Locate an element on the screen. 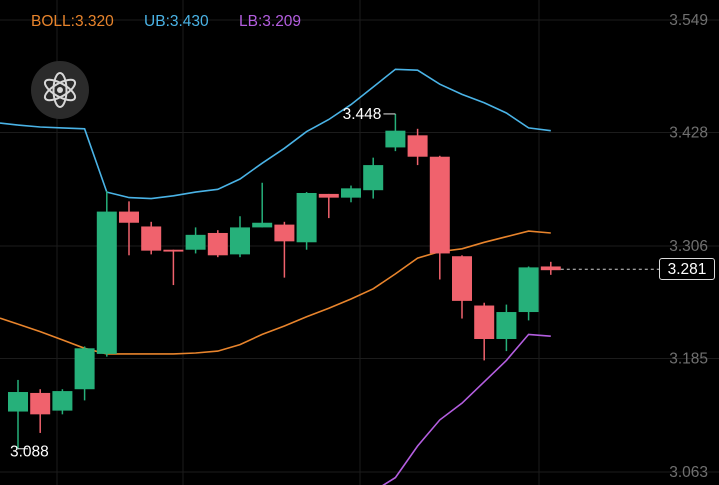 This screenshot has height=485, width=719. ub-legend-label: UB:3.430 is located at coordinates (176, 21).